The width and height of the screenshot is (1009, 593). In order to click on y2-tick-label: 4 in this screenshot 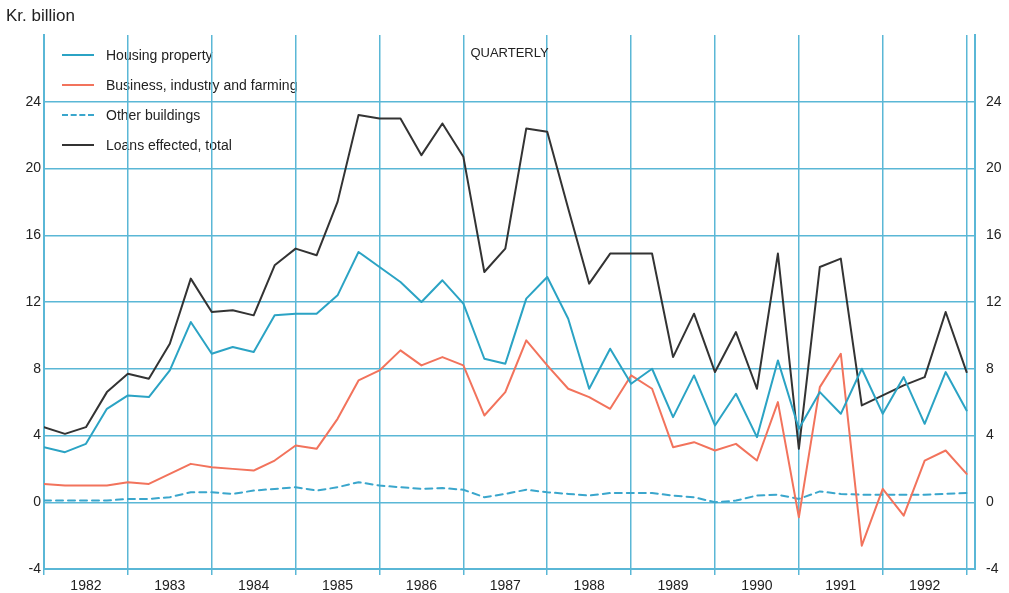, I will do `click(990, 434)`.